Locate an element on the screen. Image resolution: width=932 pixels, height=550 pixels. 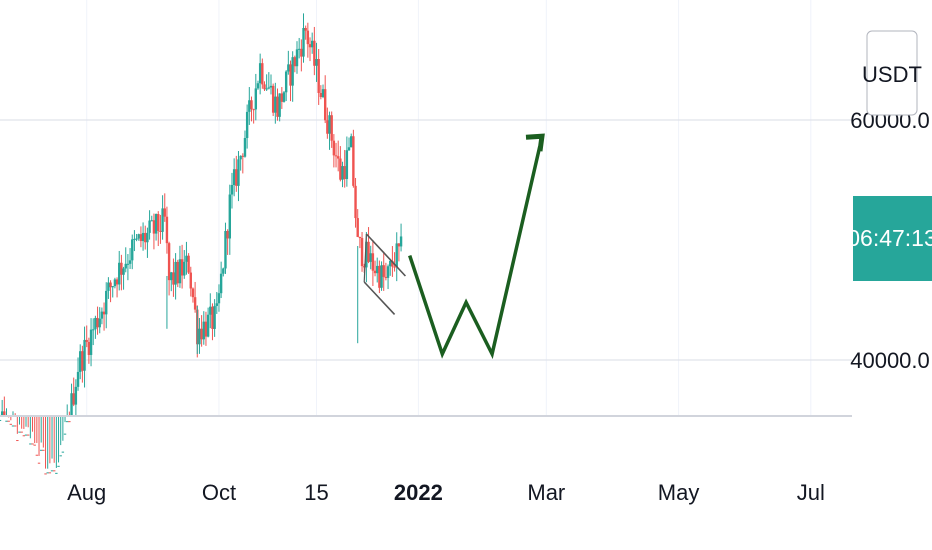
countdown-timer: 06:47:13 is located at coordinates (889, 238).